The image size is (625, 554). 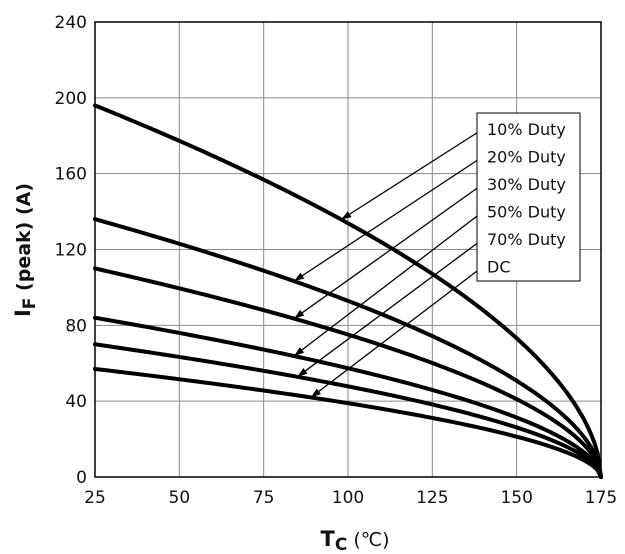 What do you see at coordinates (264, 498) in the screenshot?
I see `x-tick-label: 75` at bounding box center [264, 498].